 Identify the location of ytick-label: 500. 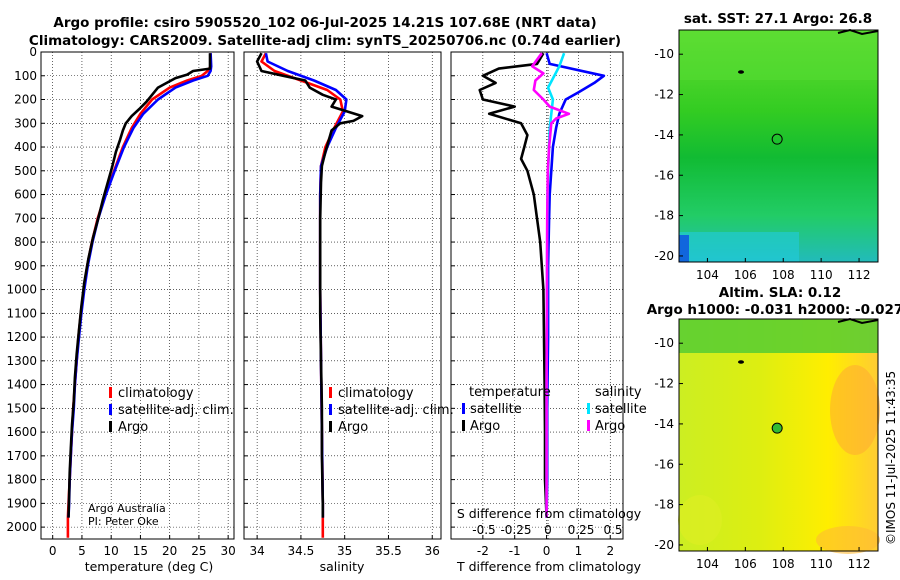
(25, 171).